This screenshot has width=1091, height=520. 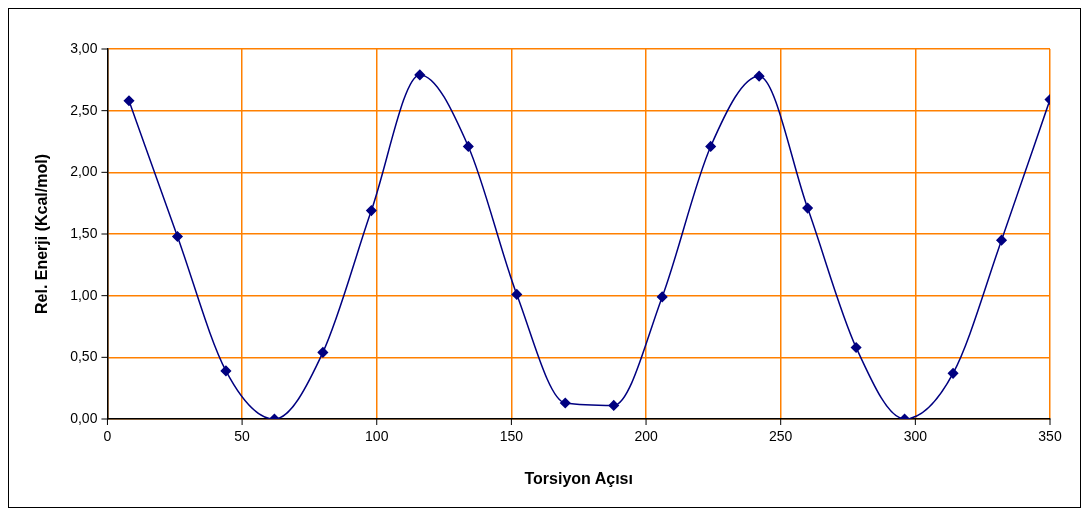 What do you see at coordinates (377, 436) in the screenshot?
I see `x-tick-label: 100` at bounding box center [377, 436].